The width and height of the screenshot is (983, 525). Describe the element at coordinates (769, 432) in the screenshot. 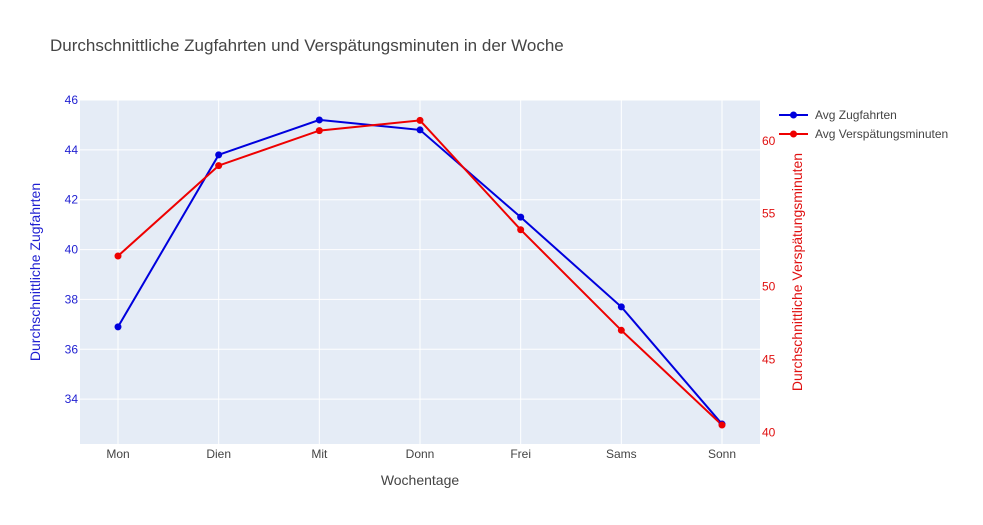

I see `y-right-tick-label: 40` at that location.